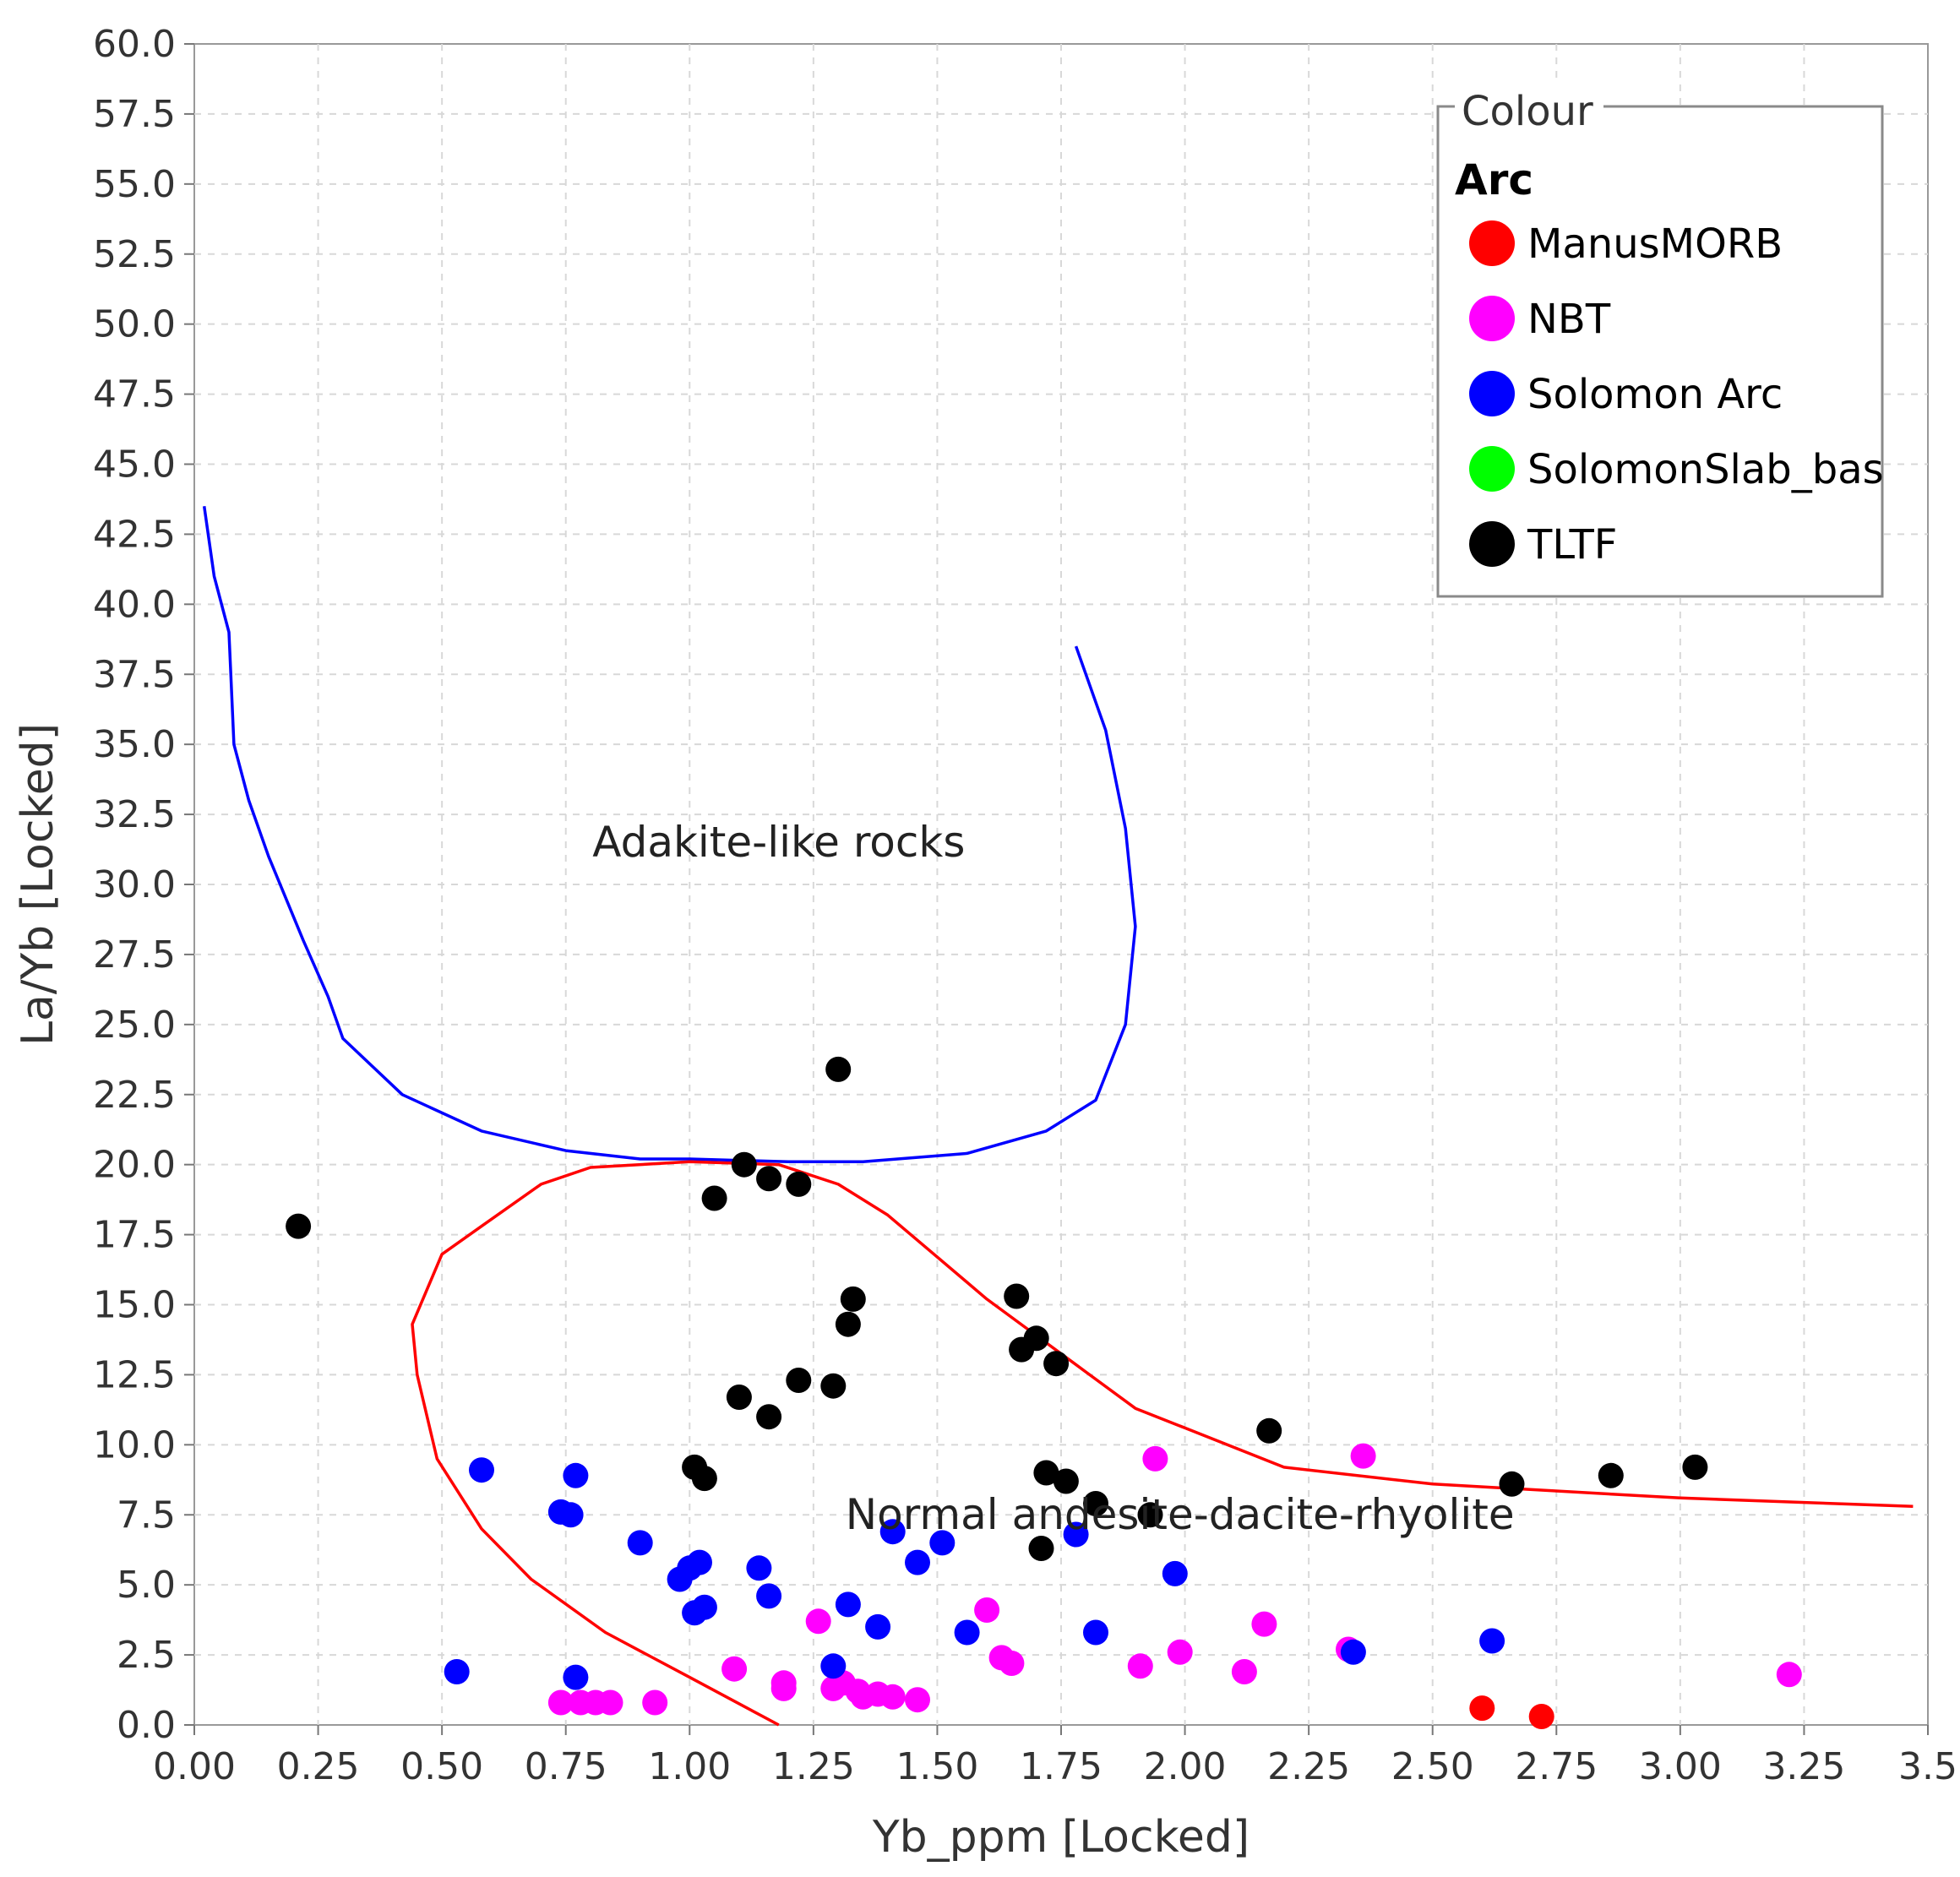  What do you see at coordinates (441, 1766) in the screenshot?
I see `x-tick-label: 0.50` at bounding box center [441, 1766].